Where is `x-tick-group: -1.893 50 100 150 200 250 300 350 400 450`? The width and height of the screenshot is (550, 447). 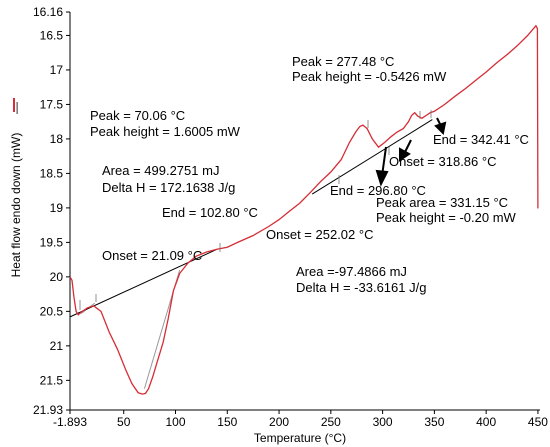
x-tick-group: -1.893 50 100 150 200 250 300 350 400 450 is located at coordinates (300, 419).